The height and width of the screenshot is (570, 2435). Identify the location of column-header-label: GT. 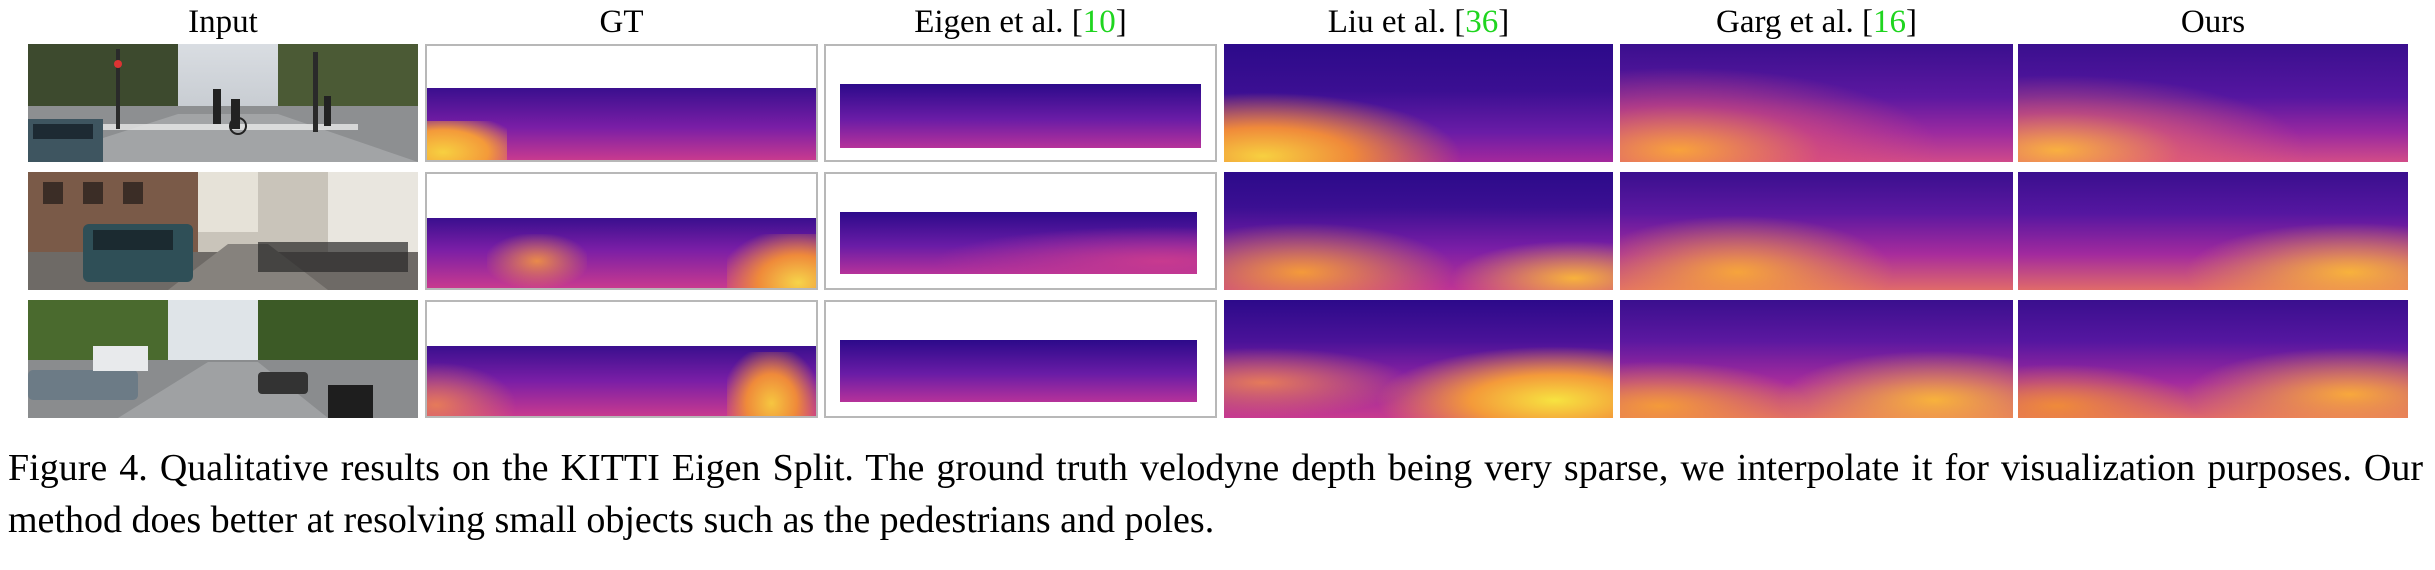
(621, 21).